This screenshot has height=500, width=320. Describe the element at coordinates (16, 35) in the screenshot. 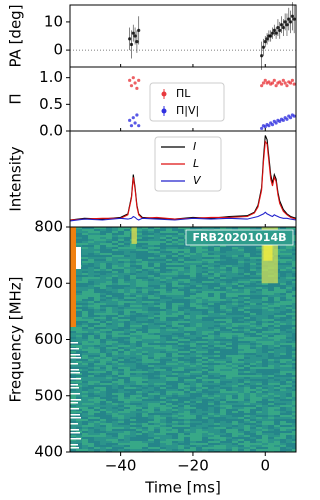

I see `y-axis-label: PA [deg]` at that location.